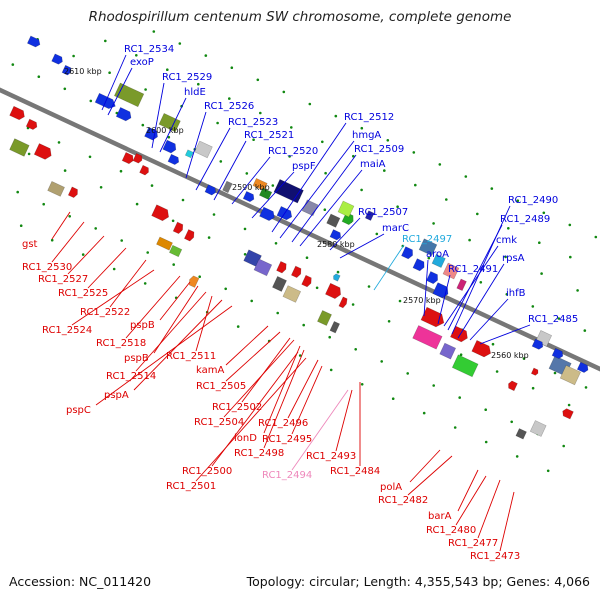 This screenshot has width=600, height=600. Describe the element at coordinates (440, 516) in the screenshot. I see `gene-label-bottom: barA` at that location.